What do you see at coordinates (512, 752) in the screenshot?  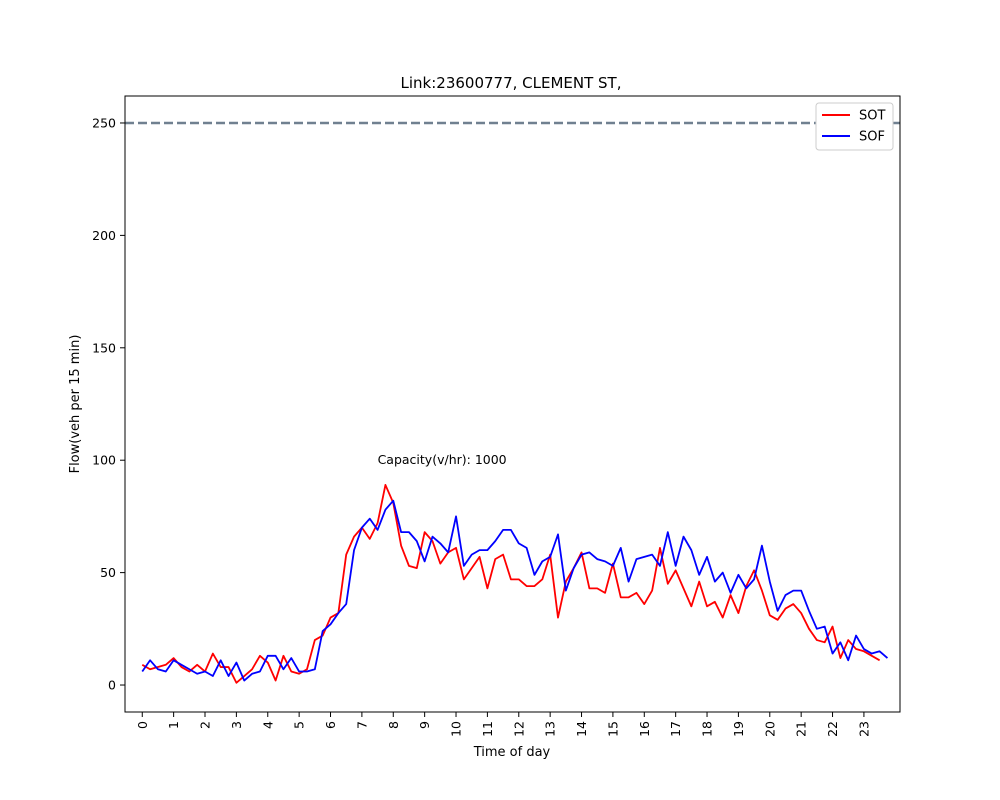 I see `x-axis-label: Time of day` at bounding box center [512, 752].